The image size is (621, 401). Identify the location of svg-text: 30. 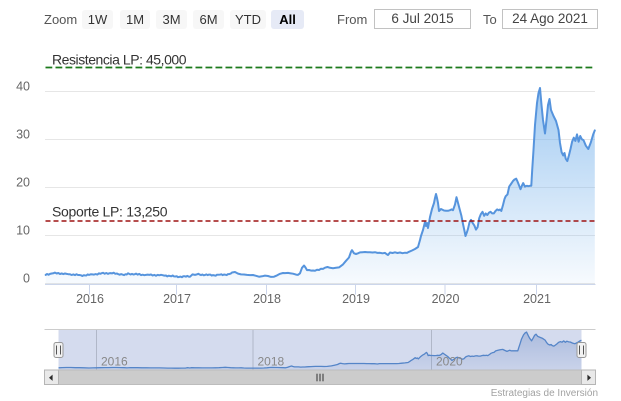
(23, 135).